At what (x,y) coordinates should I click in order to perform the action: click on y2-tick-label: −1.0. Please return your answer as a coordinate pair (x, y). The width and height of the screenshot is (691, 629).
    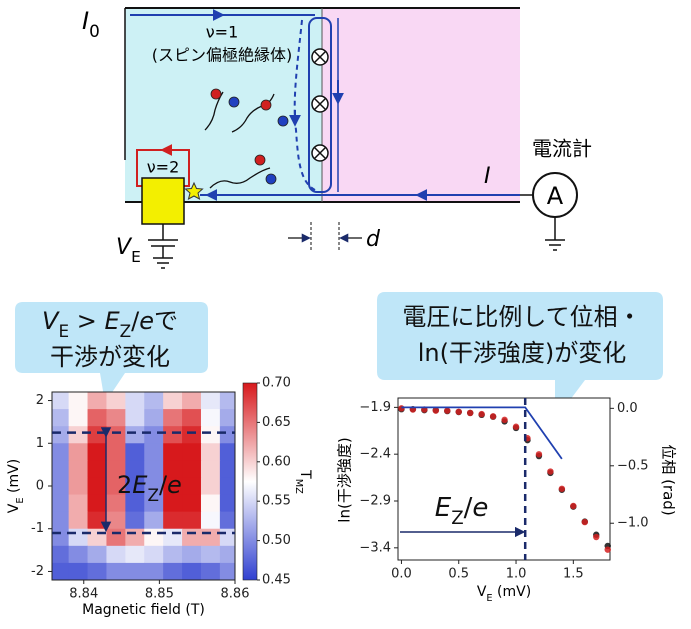
    Looking at the image, I should click on (633, 523).